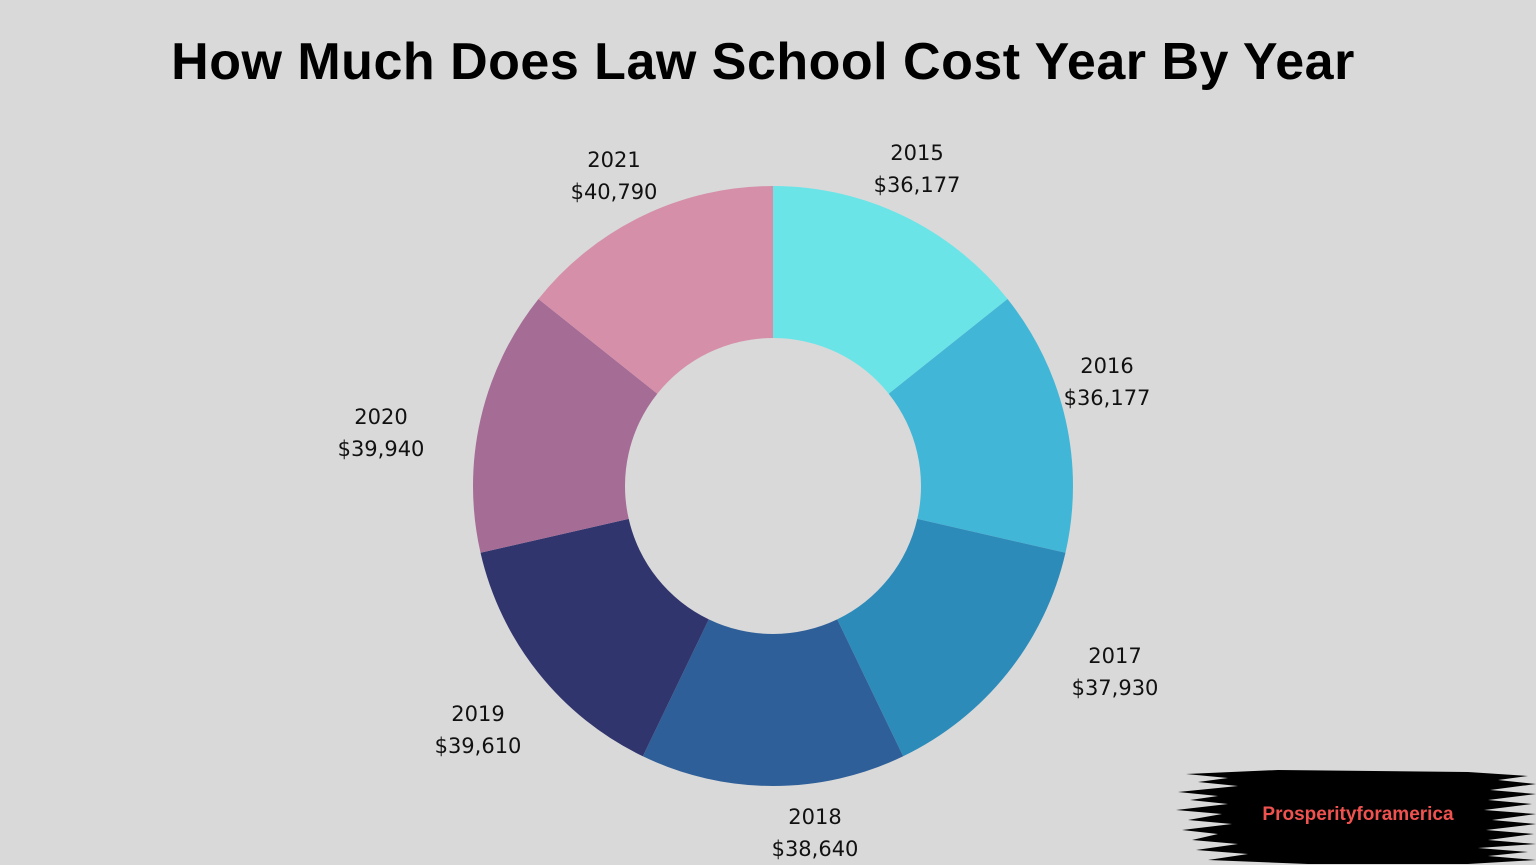 Image resolution: width=1536 pixels, height=865 pixels. Describe the element at coordinates (773, 703) in the screenshot. I see `donut-slice-2018` at that location.